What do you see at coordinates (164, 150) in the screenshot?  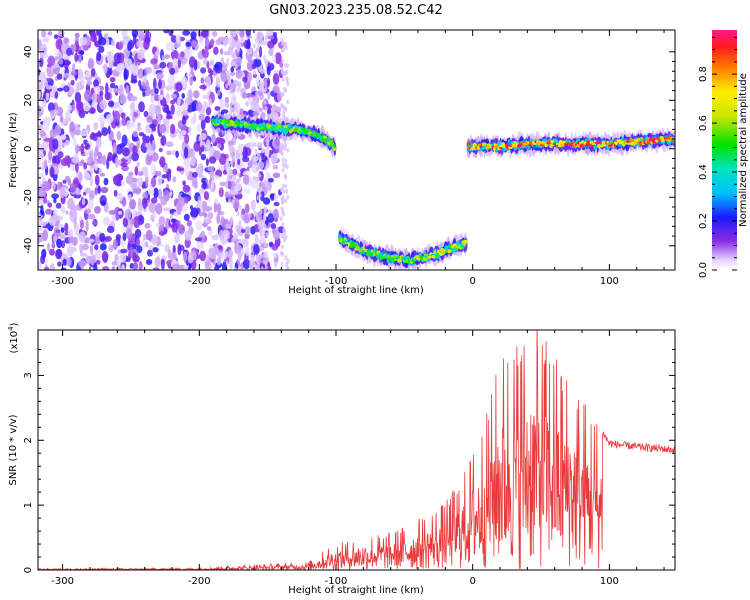 I see `noise-region` at bounding box center [164, 150].